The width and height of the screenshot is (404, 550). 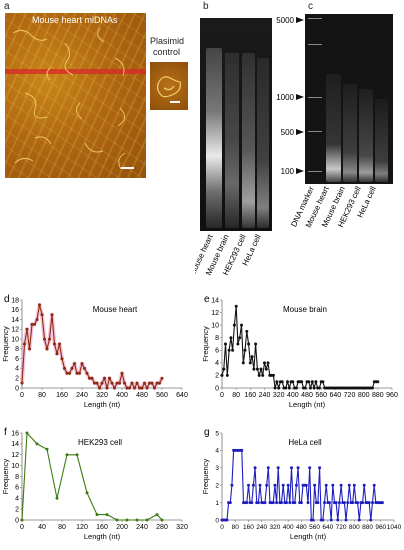 What do you see at coordinates (205, 477) in the screenshot?
I see `chart-g-ylabel: Frequency` at bounding box center [205, 477].